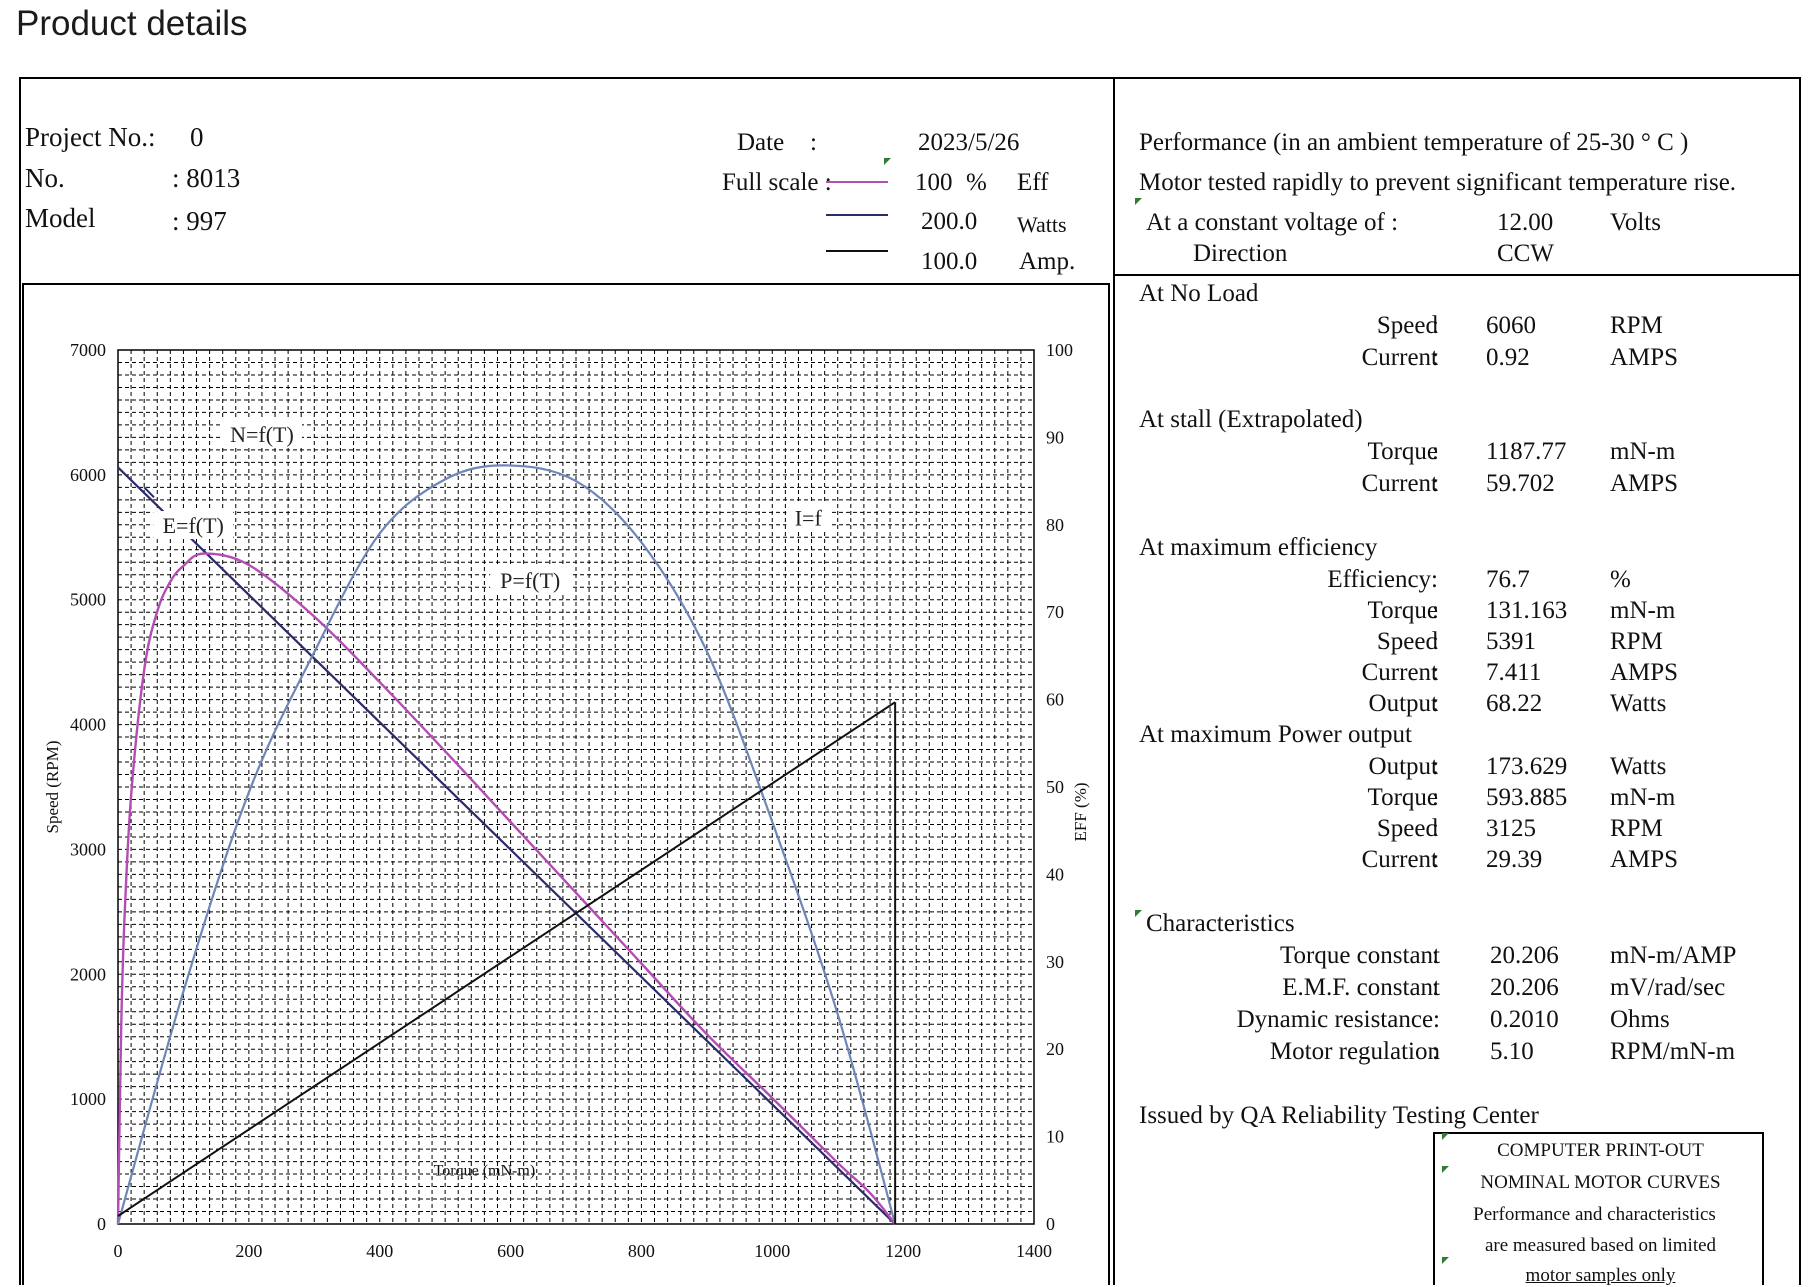  What do you see at coordinates (530, 580) in the screenshot?
I see `annotation-power: P=f(T)` at bounding box center [530, 580].